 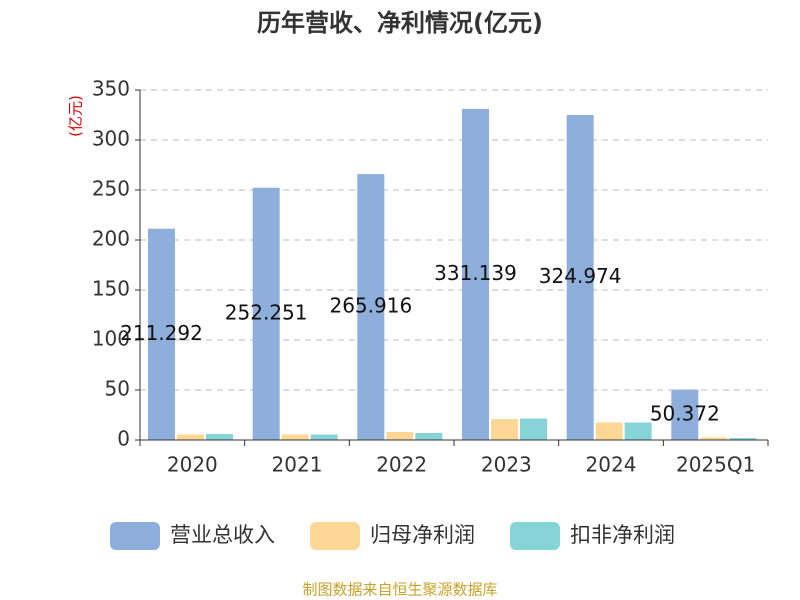 What do you see at coordinates (76, 116) in the screenshot?
I see `y-axis-label: (亿元)` at bounding box center [76, 116].